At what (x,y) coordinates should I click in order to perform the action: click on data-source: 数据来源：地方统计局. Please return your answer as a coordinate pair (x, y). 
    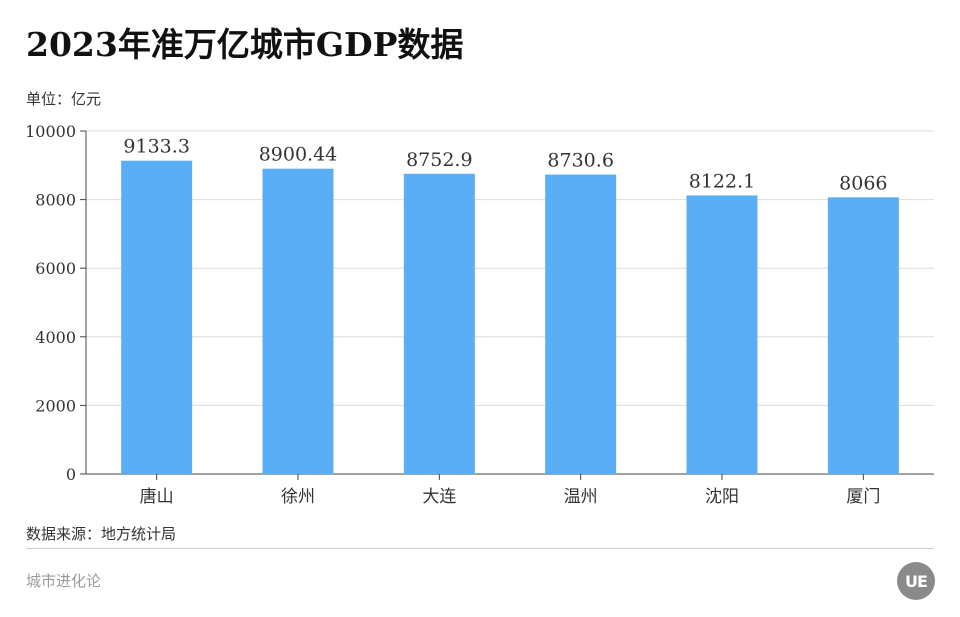
    Looking at the image, I should click on (101, 534).